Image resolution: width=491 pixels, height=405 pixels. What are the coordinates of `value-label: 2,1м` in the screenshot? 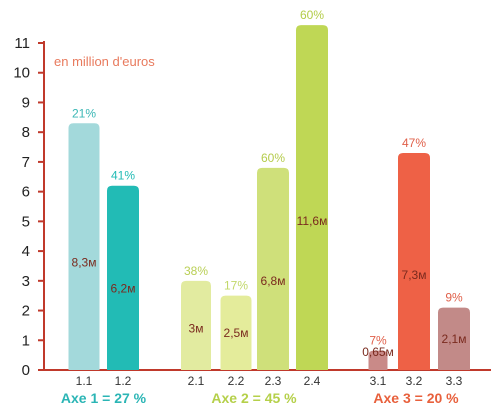 It's located at (454, 339).